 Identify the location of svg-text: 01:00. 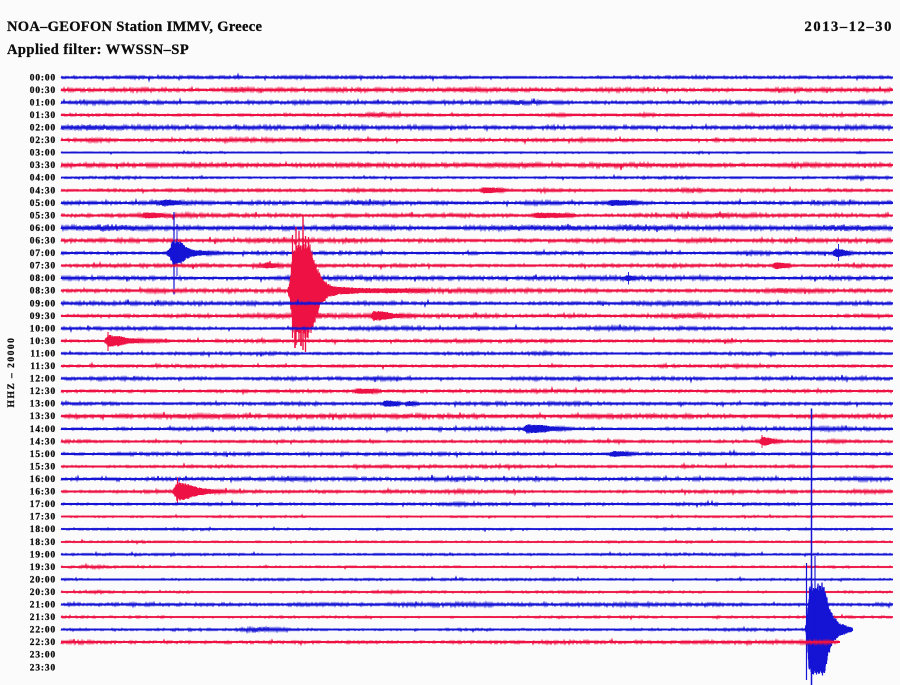
(43, 103).